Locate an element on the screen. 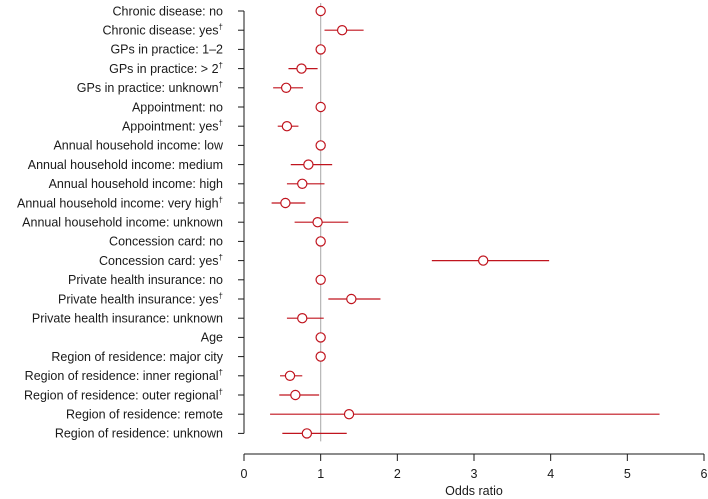  row-label: Private health insurance: no is located at coordinates (145, 280).